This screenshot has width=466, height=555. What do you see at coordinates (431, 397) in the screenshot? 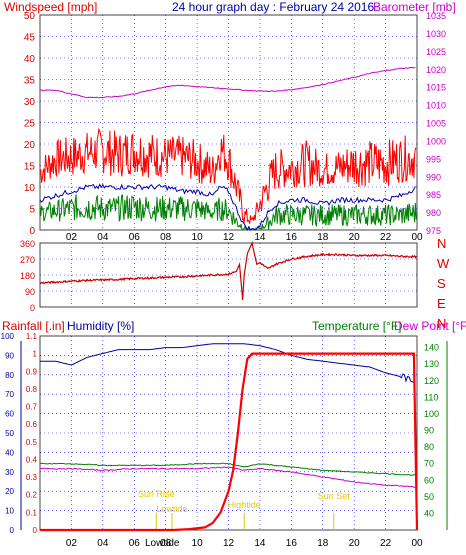
I see `temperature-tick-label: 110` at bounding box center [431, 397].